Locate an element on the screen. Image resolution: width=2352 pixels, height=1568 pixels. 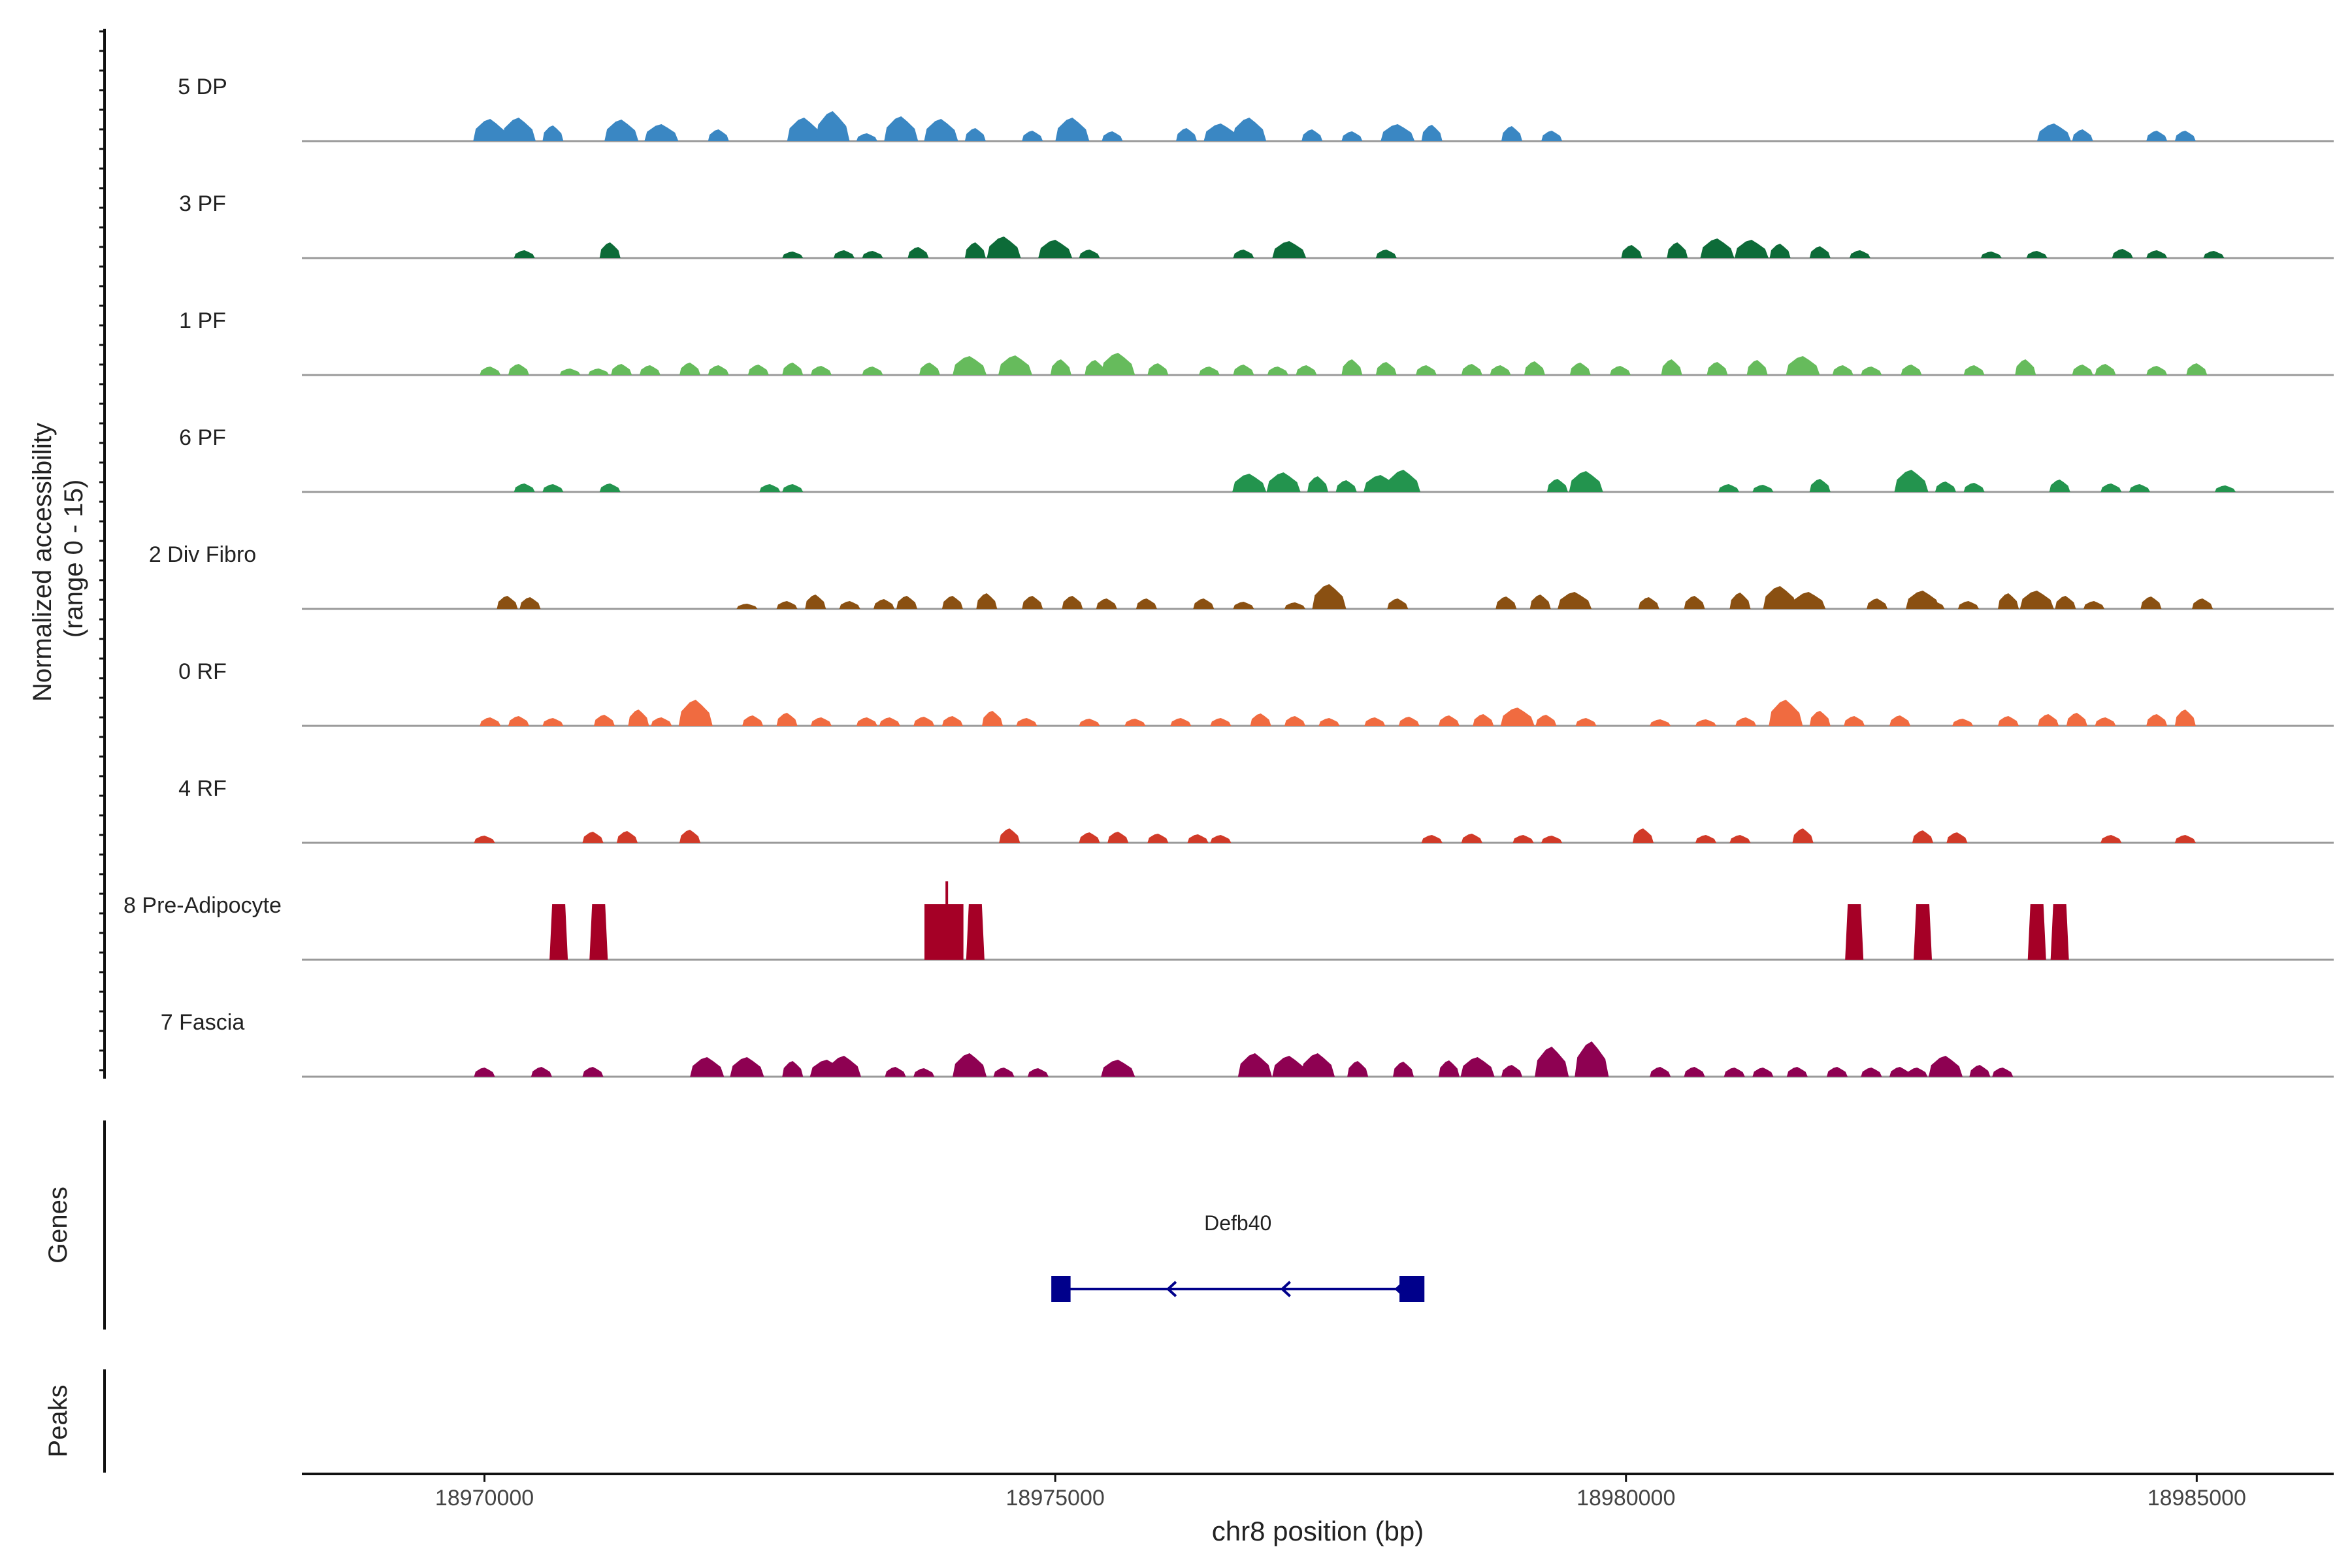
track-4-rf: 4 RF is located at coordinates (1256, 810).